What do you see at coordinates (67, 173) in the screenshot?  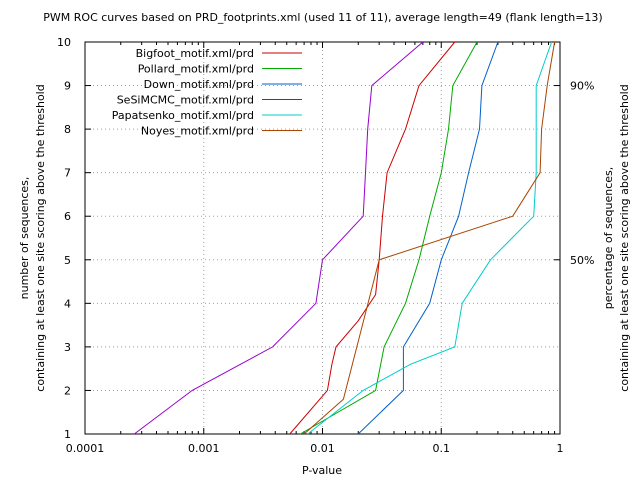 I see `y-tick-label: 7` at bounding box center [67, 173].